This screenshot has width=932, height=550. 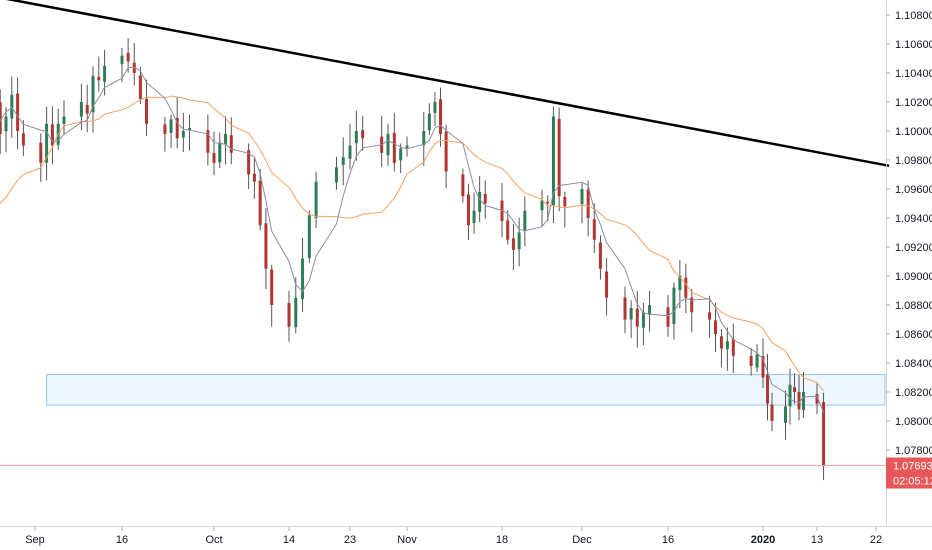 What do you see at coordinates (466, 390) in the screenshot?
I see `support-zone` at bounding box center [466, 390].